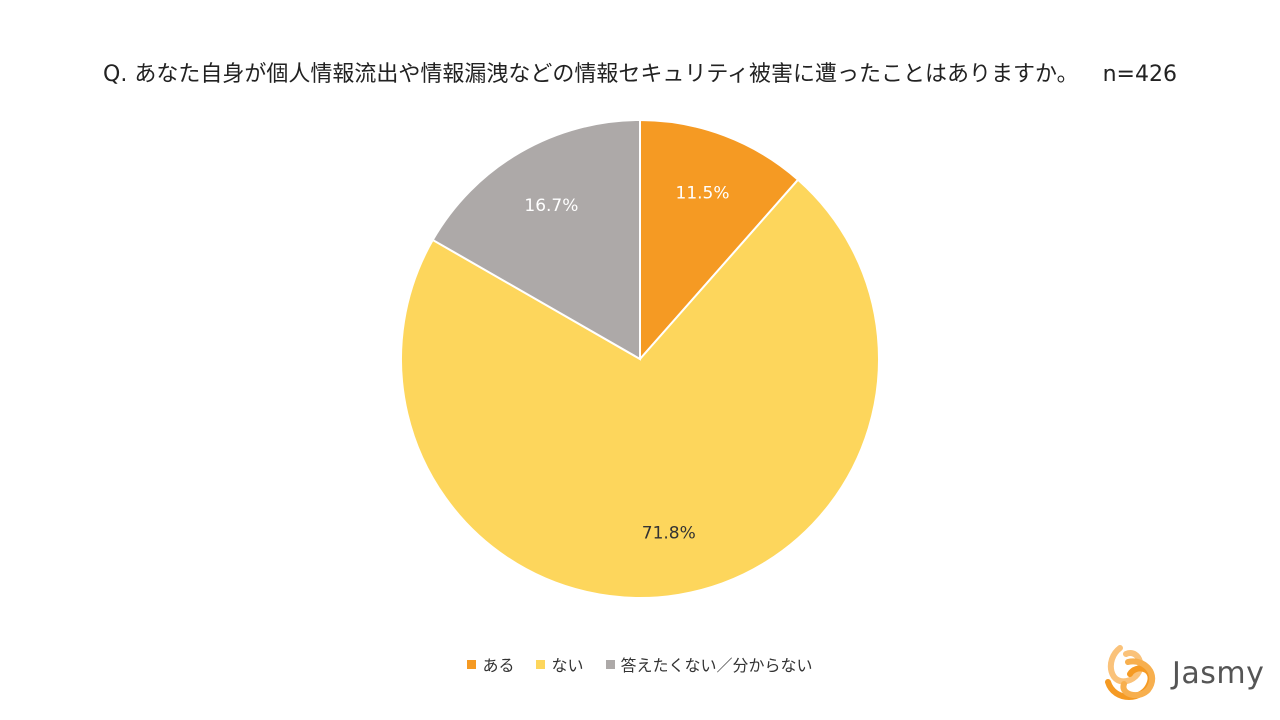  I want to click on legend-label: ある, so click(498, 665).